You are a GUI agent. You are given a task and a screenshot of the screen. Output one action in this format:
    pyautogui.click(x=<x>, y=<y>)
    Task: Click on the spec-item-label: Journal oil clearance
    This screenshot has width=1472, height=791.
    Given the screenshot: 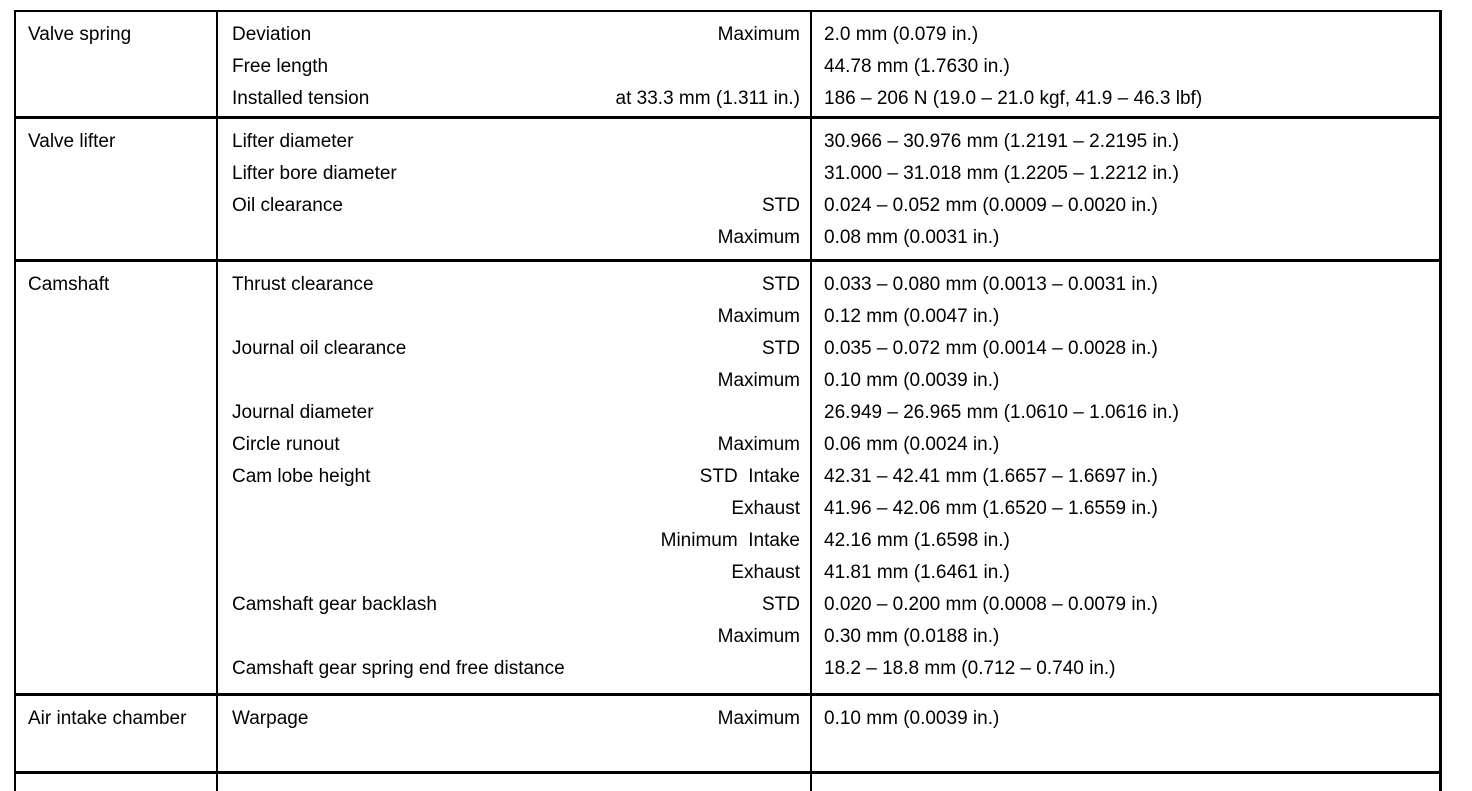 What is the action you would take?
    pyautogui.click(x=319, y=348)
    